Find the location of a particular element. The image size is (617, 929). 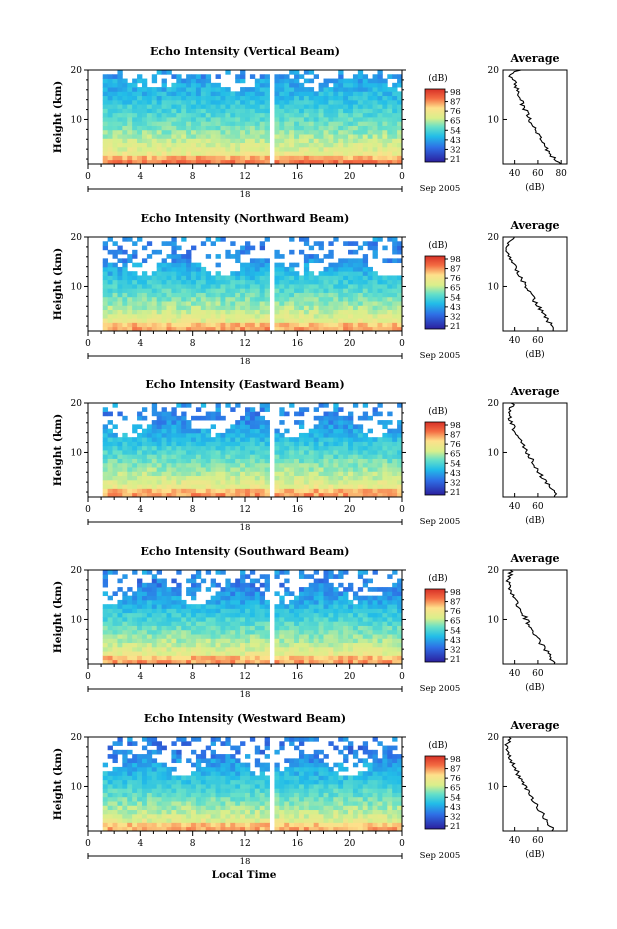

colorbar-tick-label: 21 is located at coordinates (455, 493).